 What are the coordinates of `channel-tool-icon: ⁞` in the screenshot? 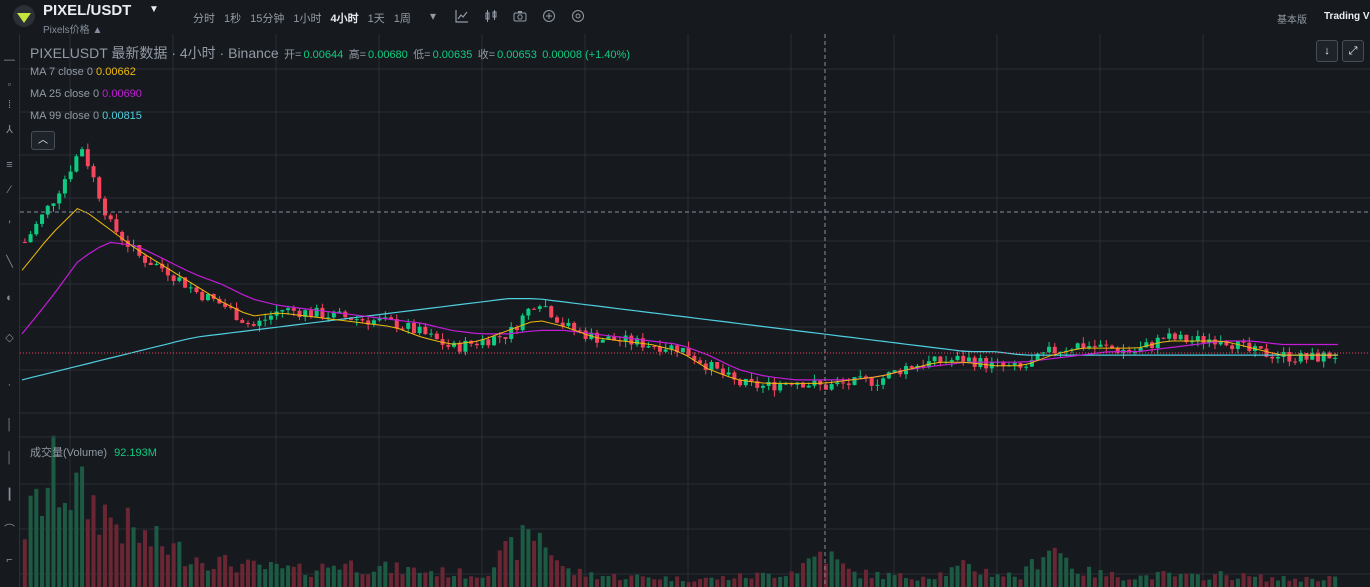 It's located at (9, 105).